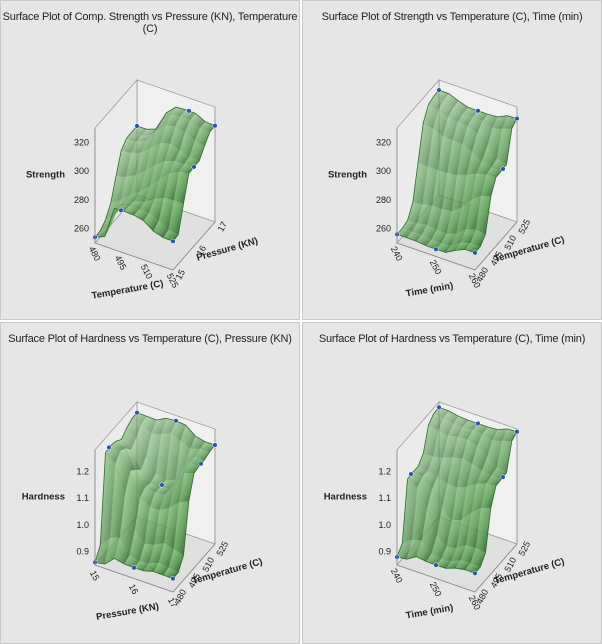 The width and height of the screenshot is (602, 644). What do you see at coordinates (202, 251) in the screenshot?
I see `y-tick-label: 16` at bounding box center [202, 251].